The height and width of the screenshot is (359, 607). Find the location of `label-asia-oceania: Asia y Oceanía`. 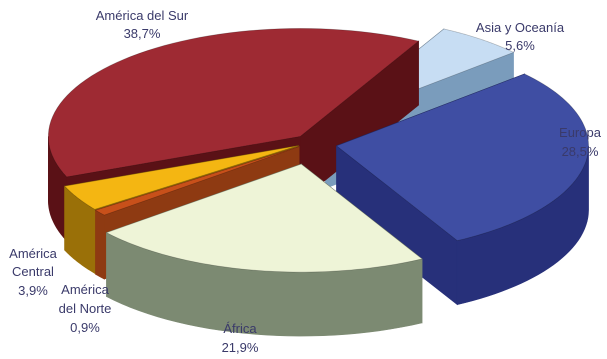

label-asia-oceania: Asia y Oceanía is located at coordinates (520, 27).